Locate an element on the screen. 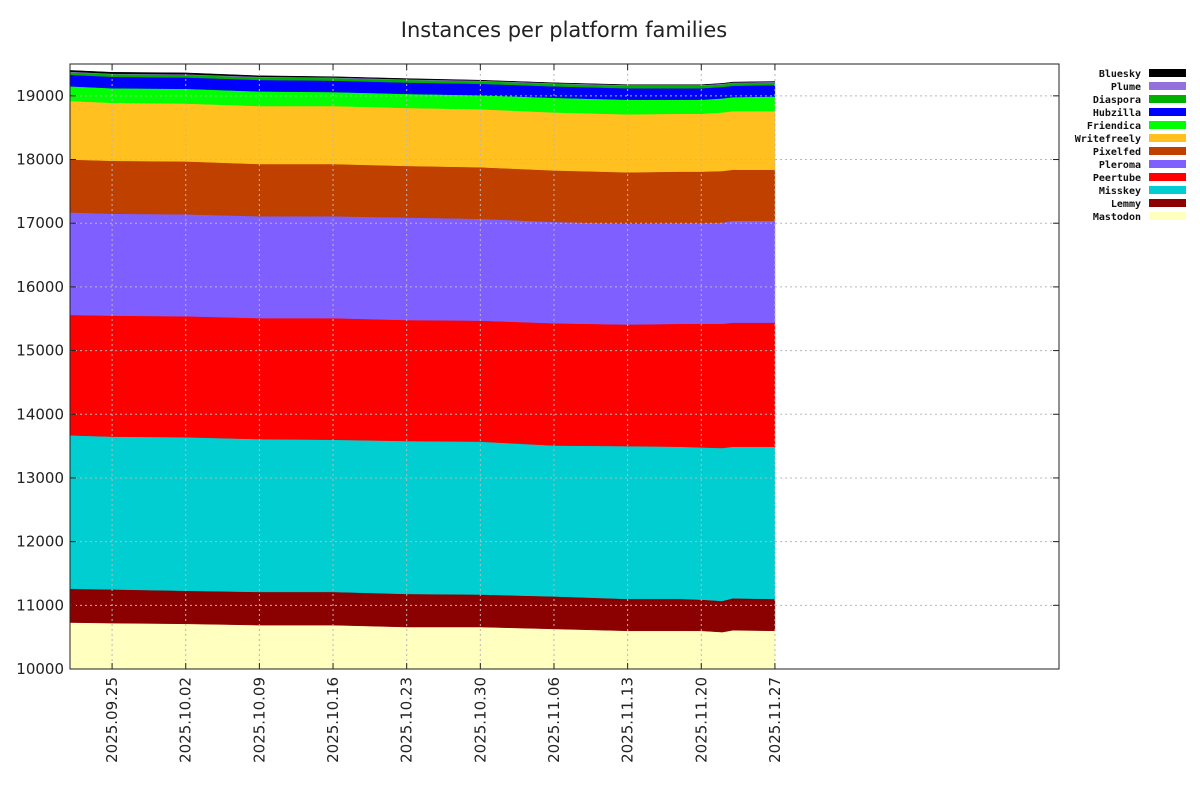  area-peertube is located at coordinates (422, 381).